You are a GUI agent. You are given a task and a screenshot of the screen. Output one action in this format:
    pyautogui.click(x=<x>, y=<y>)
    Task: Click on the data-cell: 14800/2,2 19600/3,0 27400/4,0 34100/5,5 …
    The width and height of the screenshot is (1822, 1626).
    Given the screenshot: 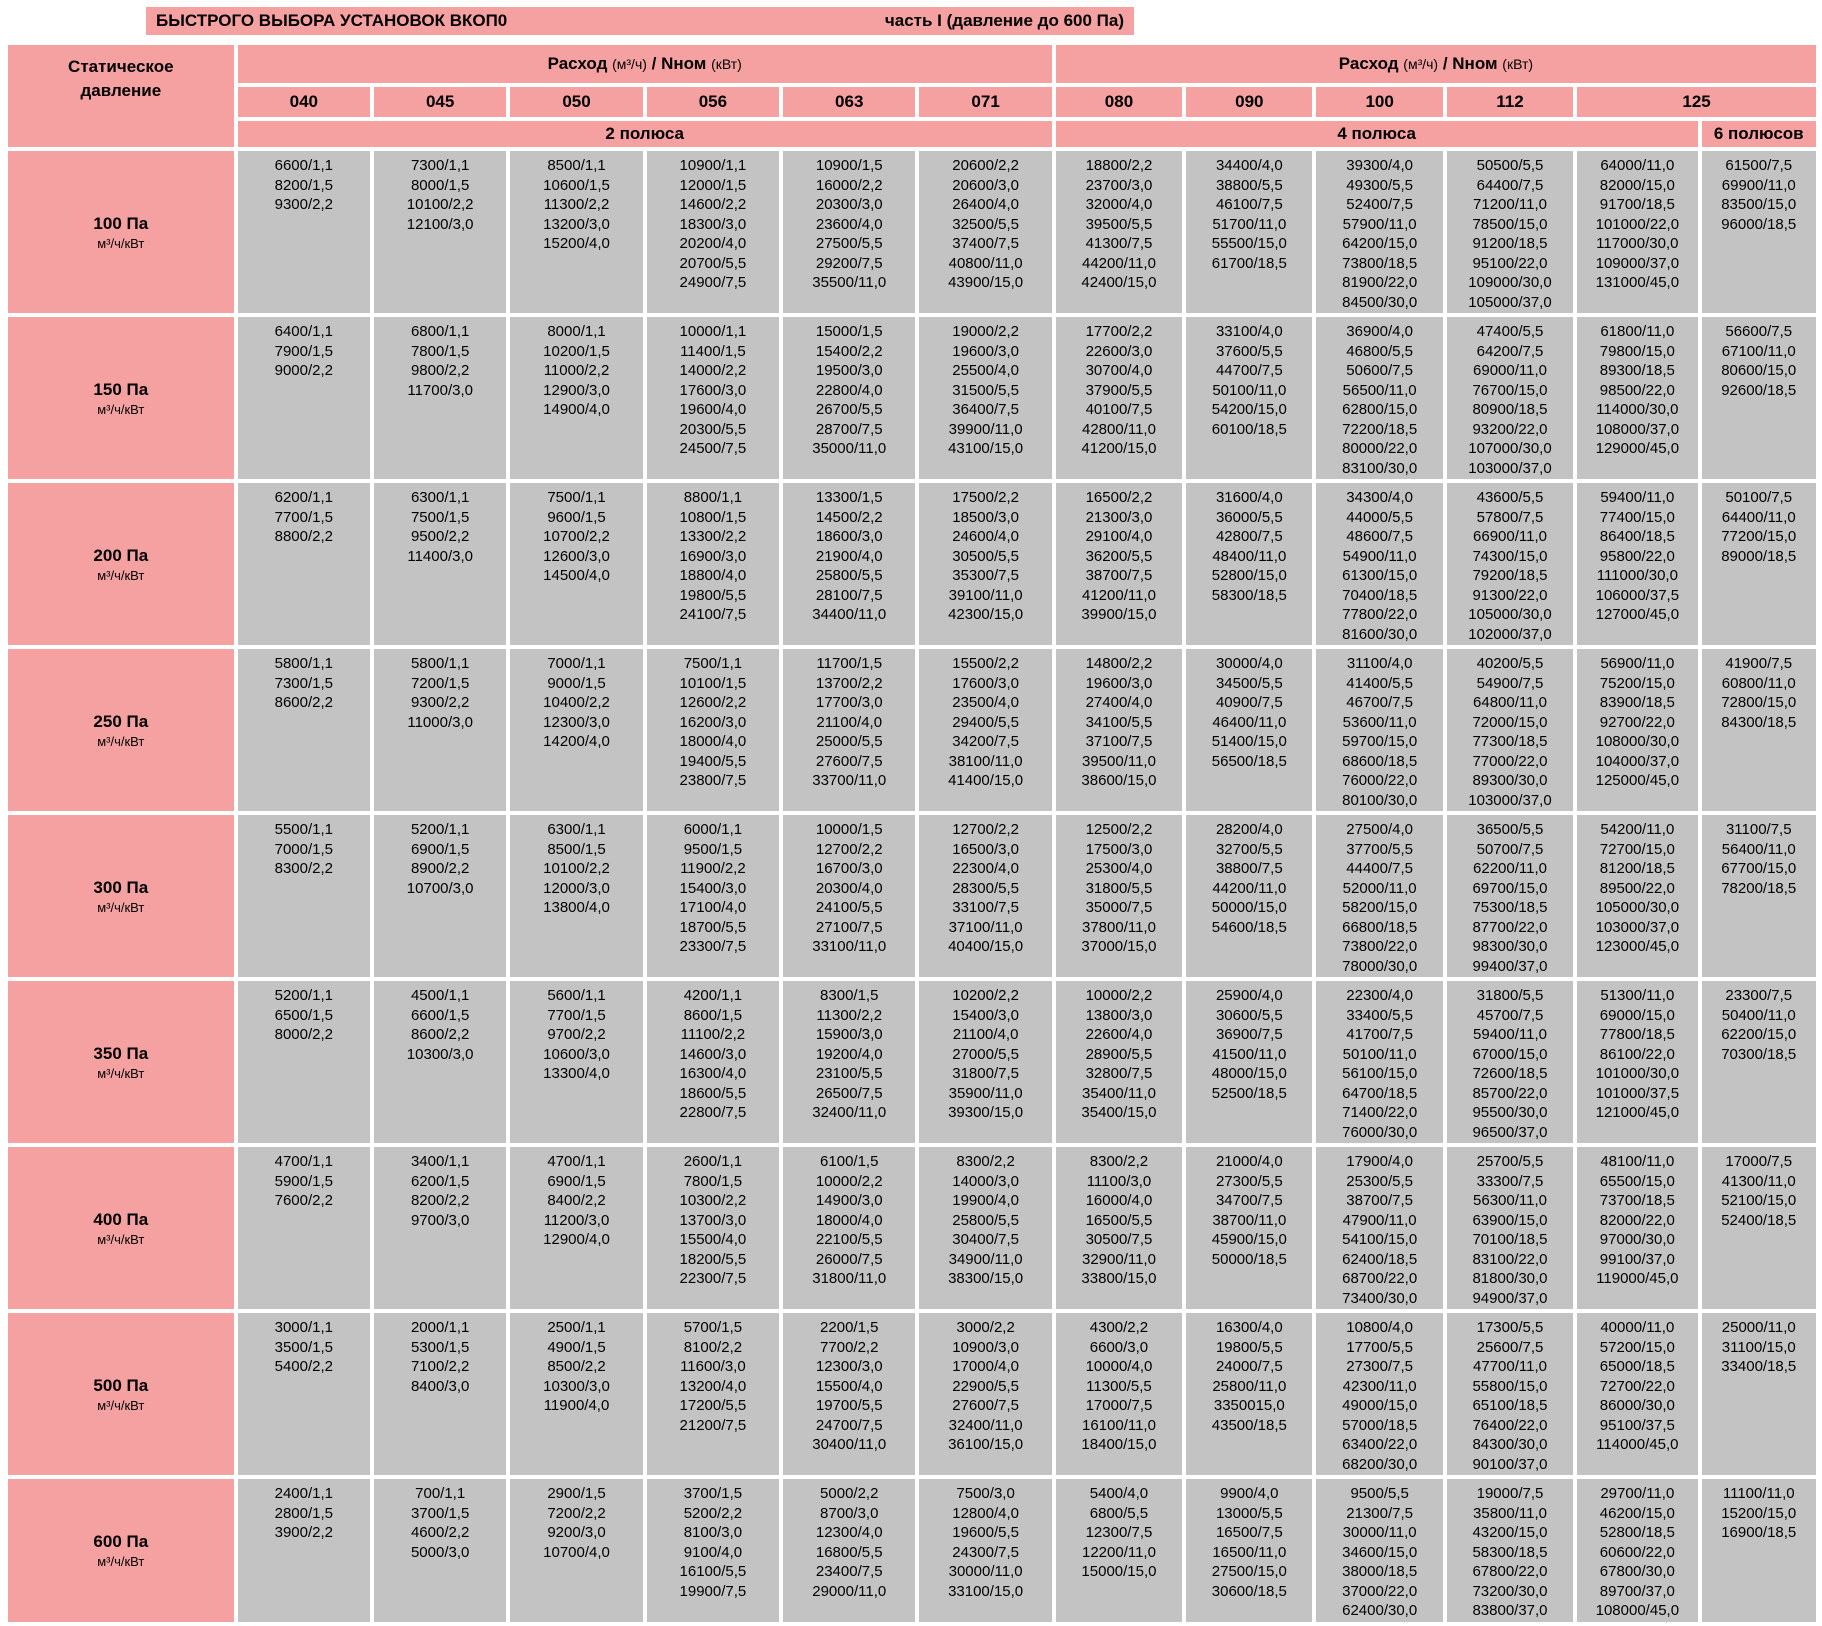 What is the action you would take?
    pyautogui.click(x=1119, y=730)
    